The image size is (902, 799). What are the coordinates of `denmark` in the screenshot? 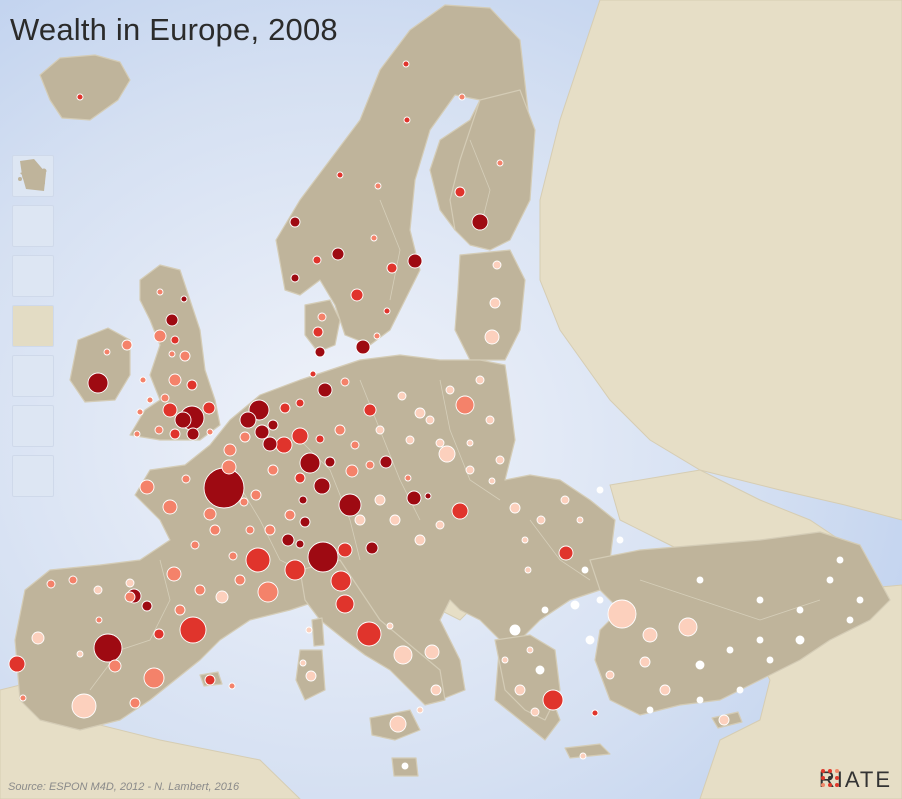 It's located at (322, 326).